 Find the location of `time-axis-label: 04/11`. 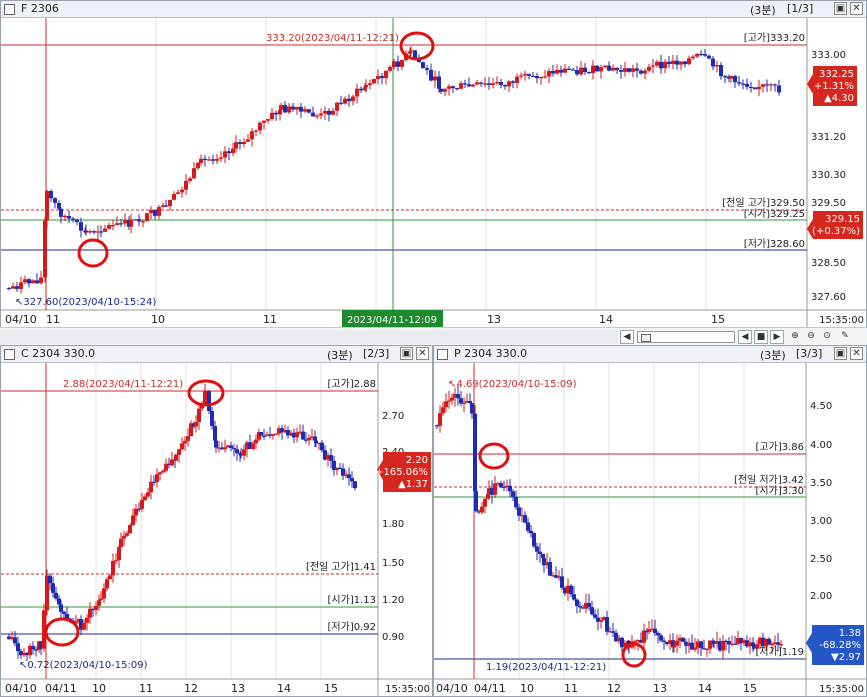

time-axis-label: 04/11 is located at coordinates (490, 688).